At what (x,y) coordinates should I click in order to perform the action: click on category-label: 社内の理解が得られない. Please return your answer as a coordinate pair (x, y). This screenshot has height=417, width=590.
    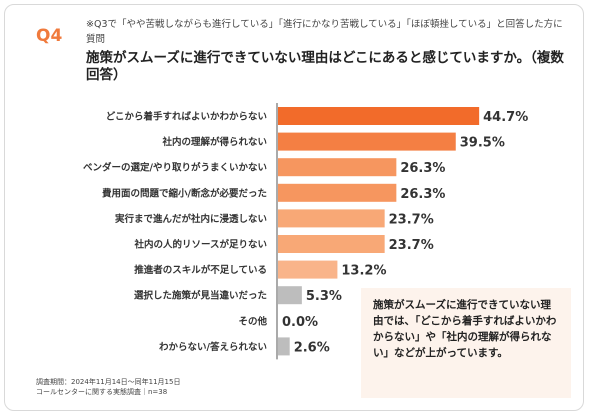
    Looking at the image, I should click on (214, 142).